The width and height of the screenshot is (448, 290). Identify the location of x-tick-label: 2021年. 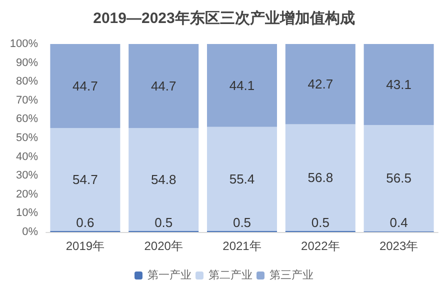
(242, 246).